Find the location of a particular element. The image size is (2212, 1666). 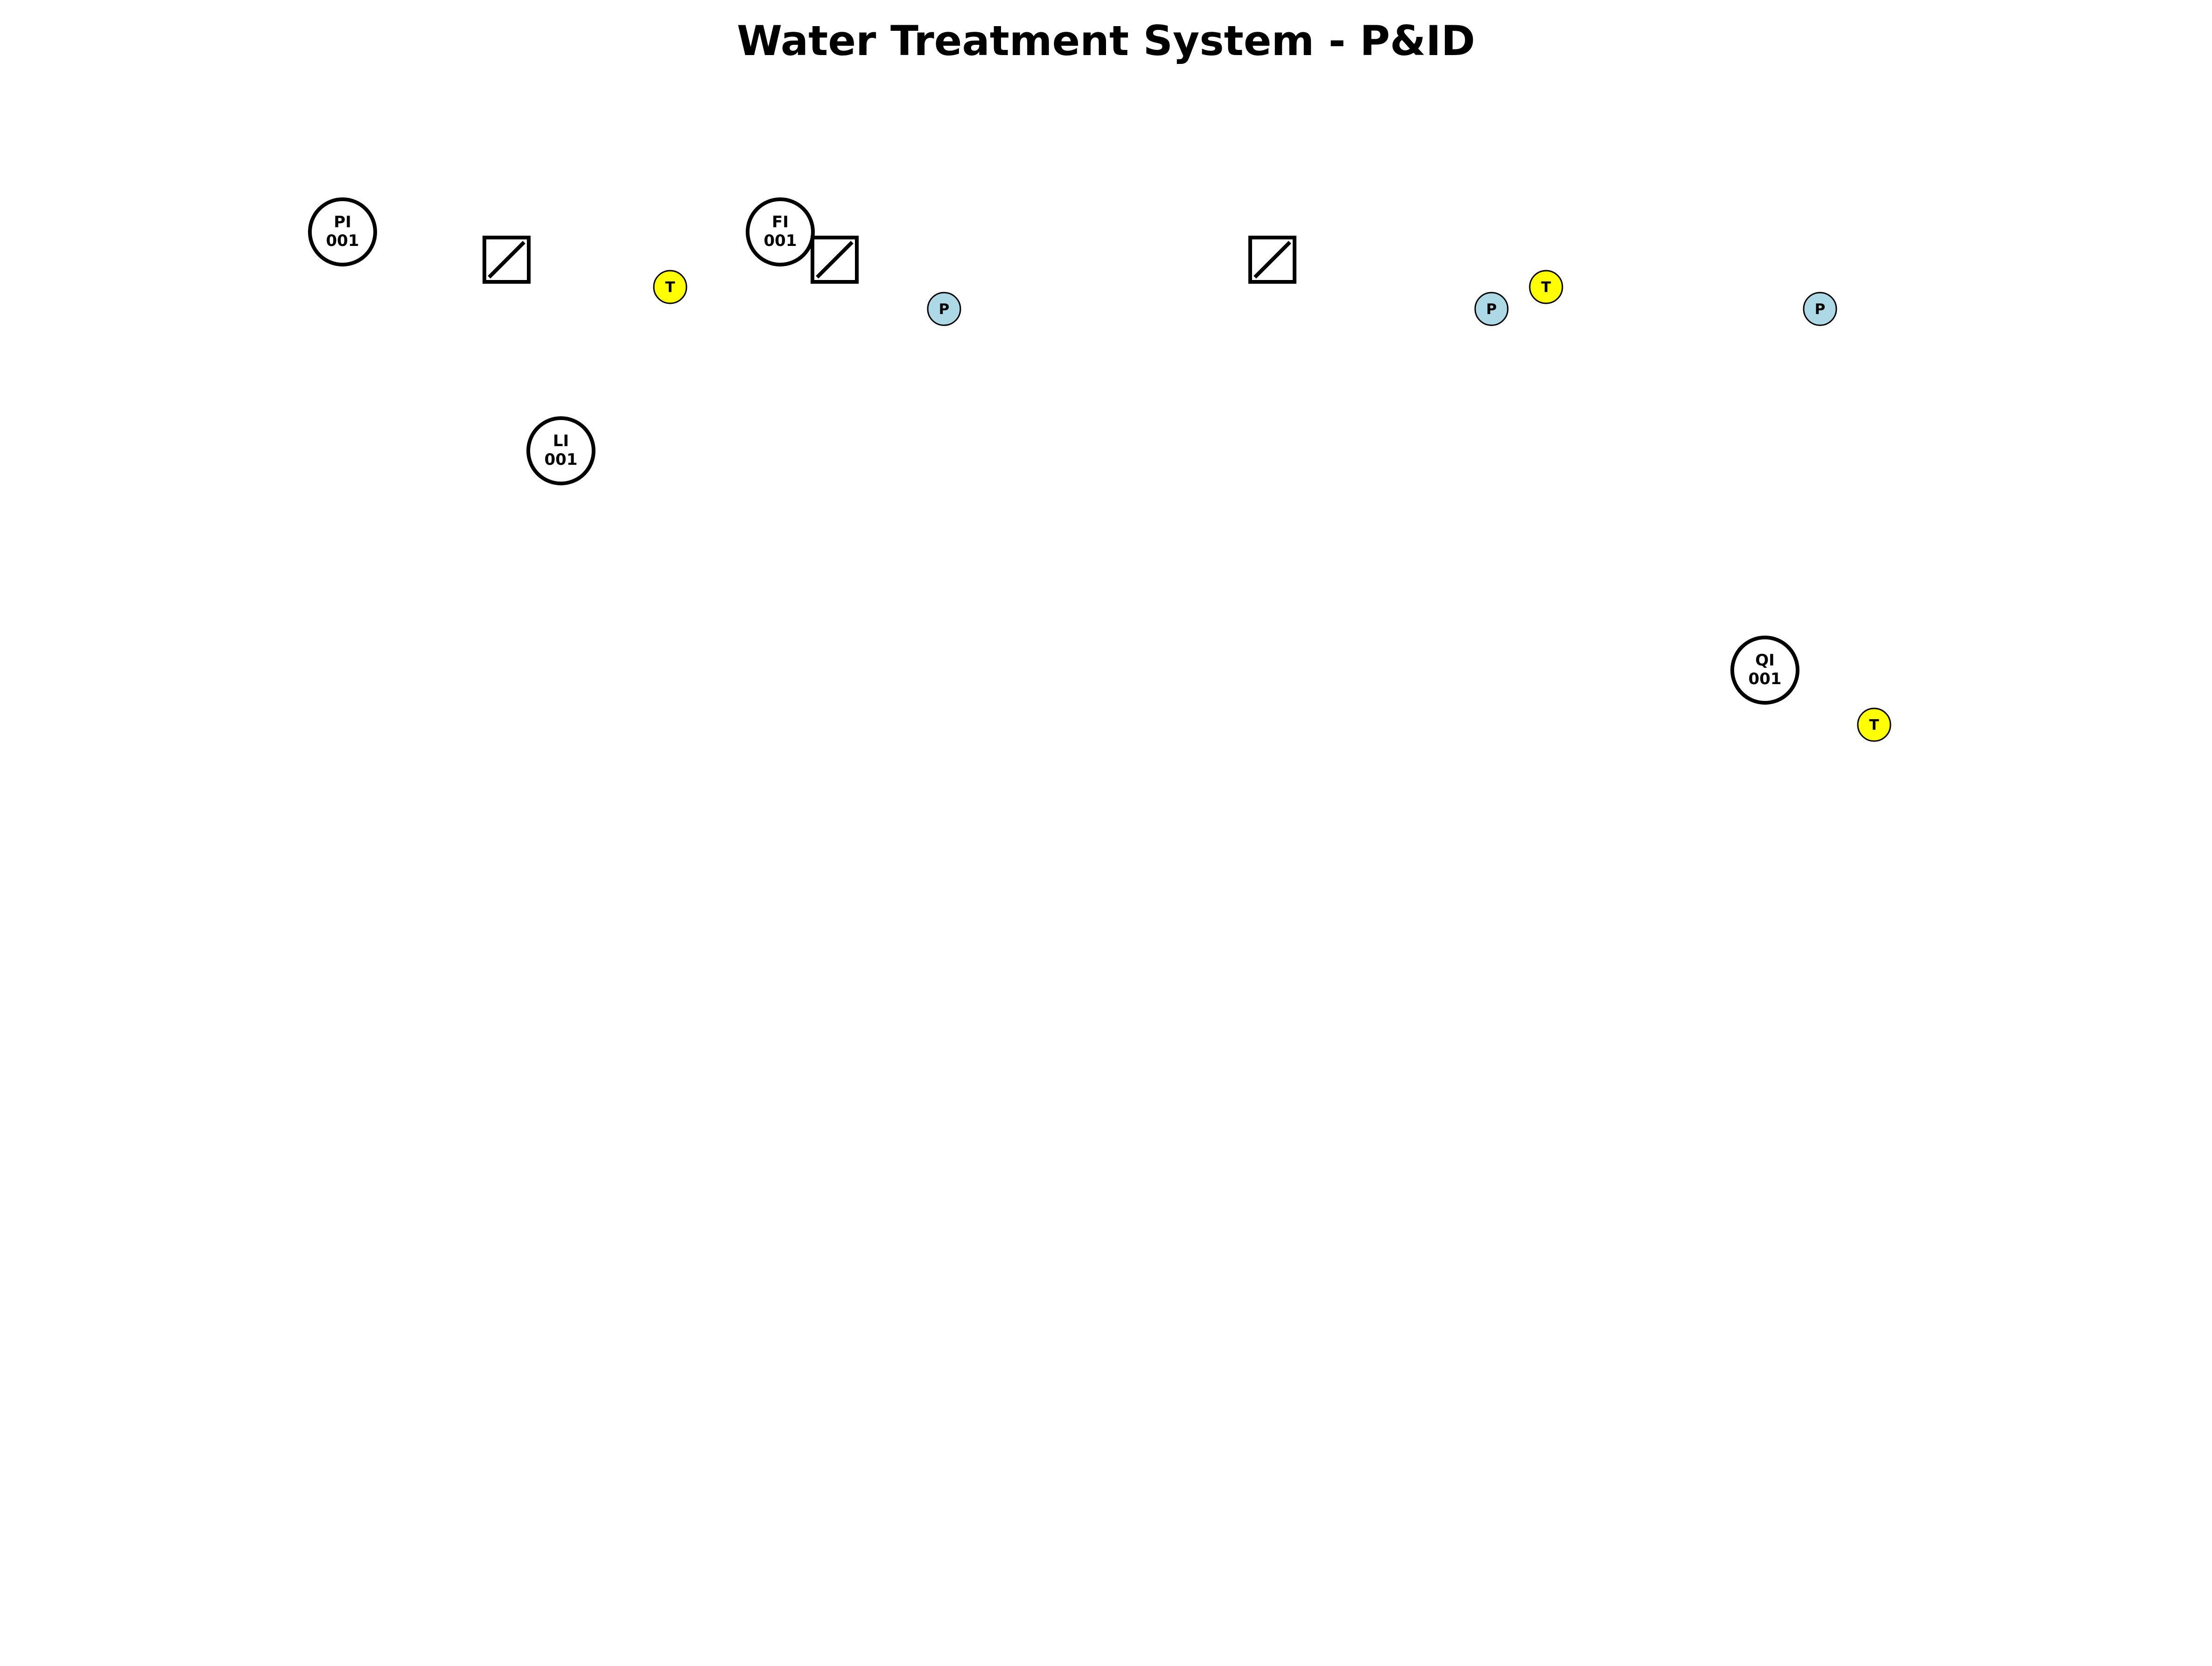

instrument-li-001: LI 001 is located at coordinates (560, 450).